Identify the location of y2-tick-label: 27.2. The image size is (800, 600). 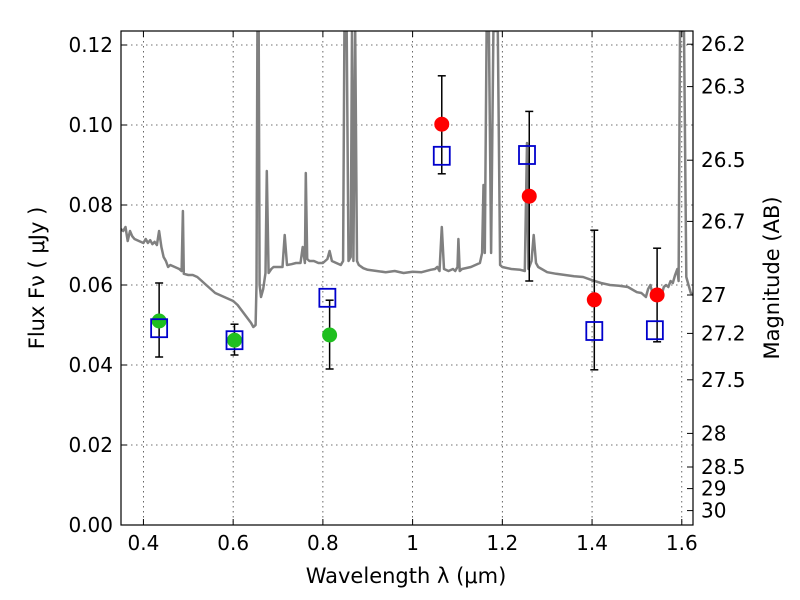
(723, 333).